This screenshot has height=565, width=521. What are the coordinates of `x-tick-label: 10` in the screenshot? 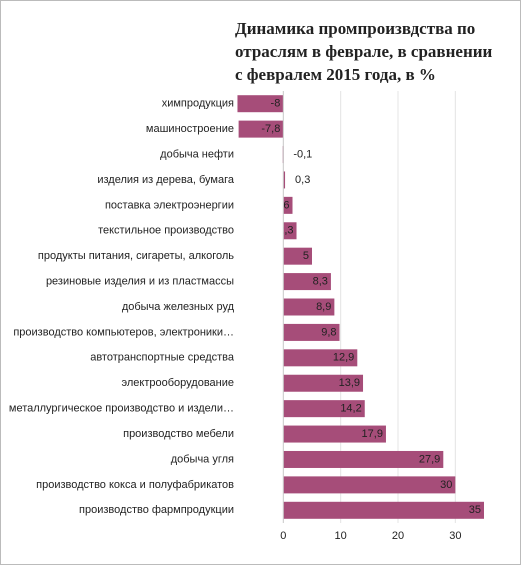 It's located at (341, 536).